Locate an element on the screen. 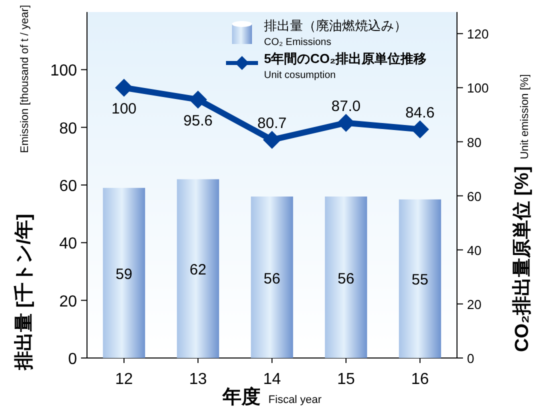  data-label: 59 is located at coordinates (124, 274).